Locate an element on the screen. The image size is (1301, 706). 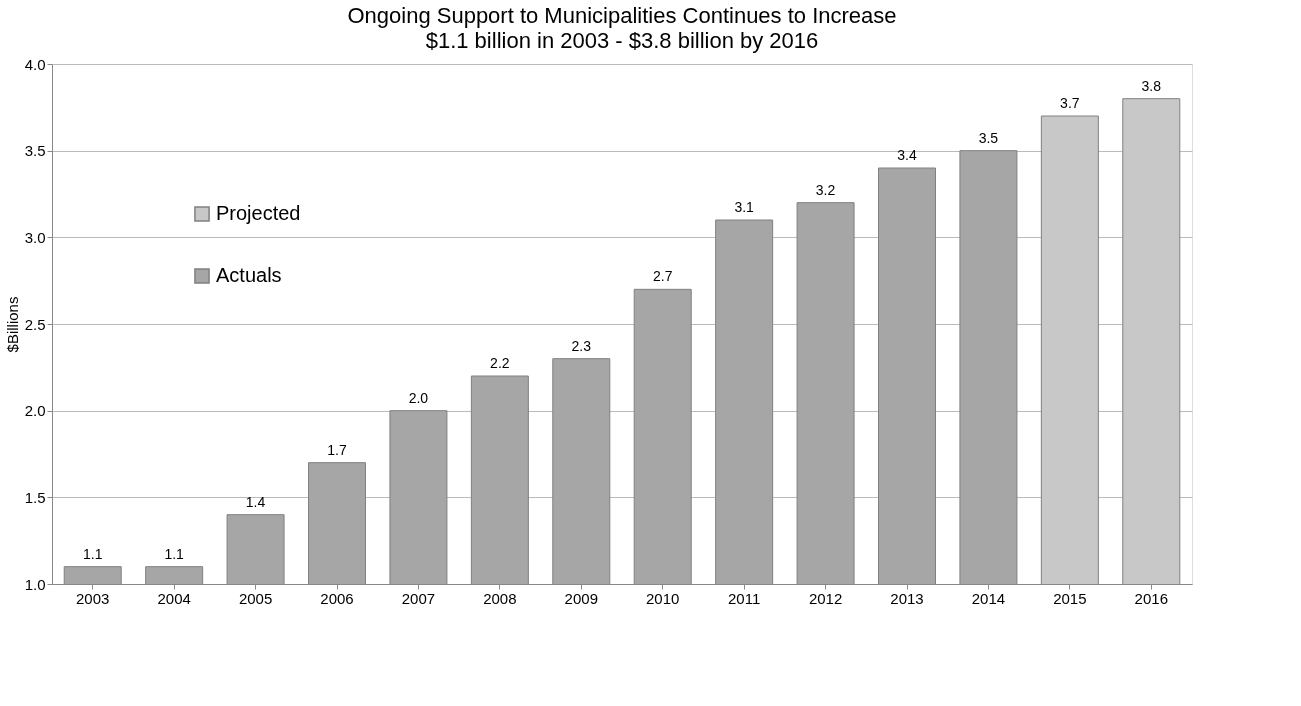
y-tick-label: 3.0 is located at coordinates (35, 237).